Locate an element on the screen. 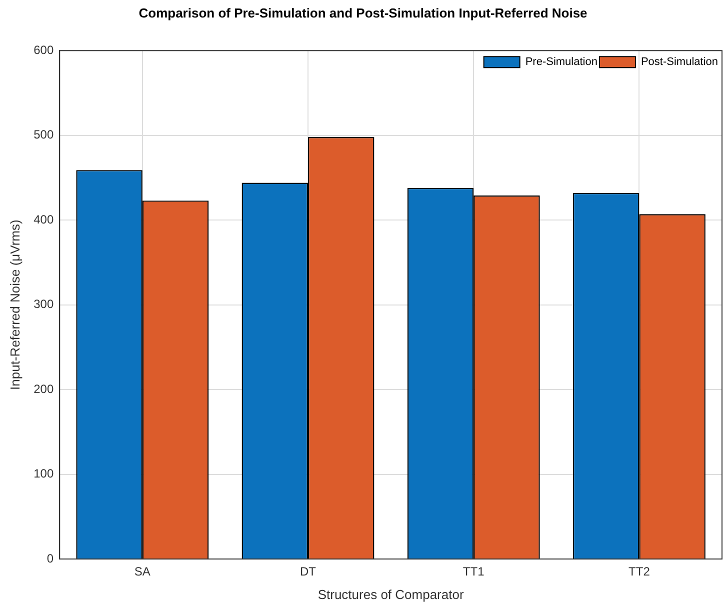  x-tick-label: TT2 is located at coordinates (639, 571).